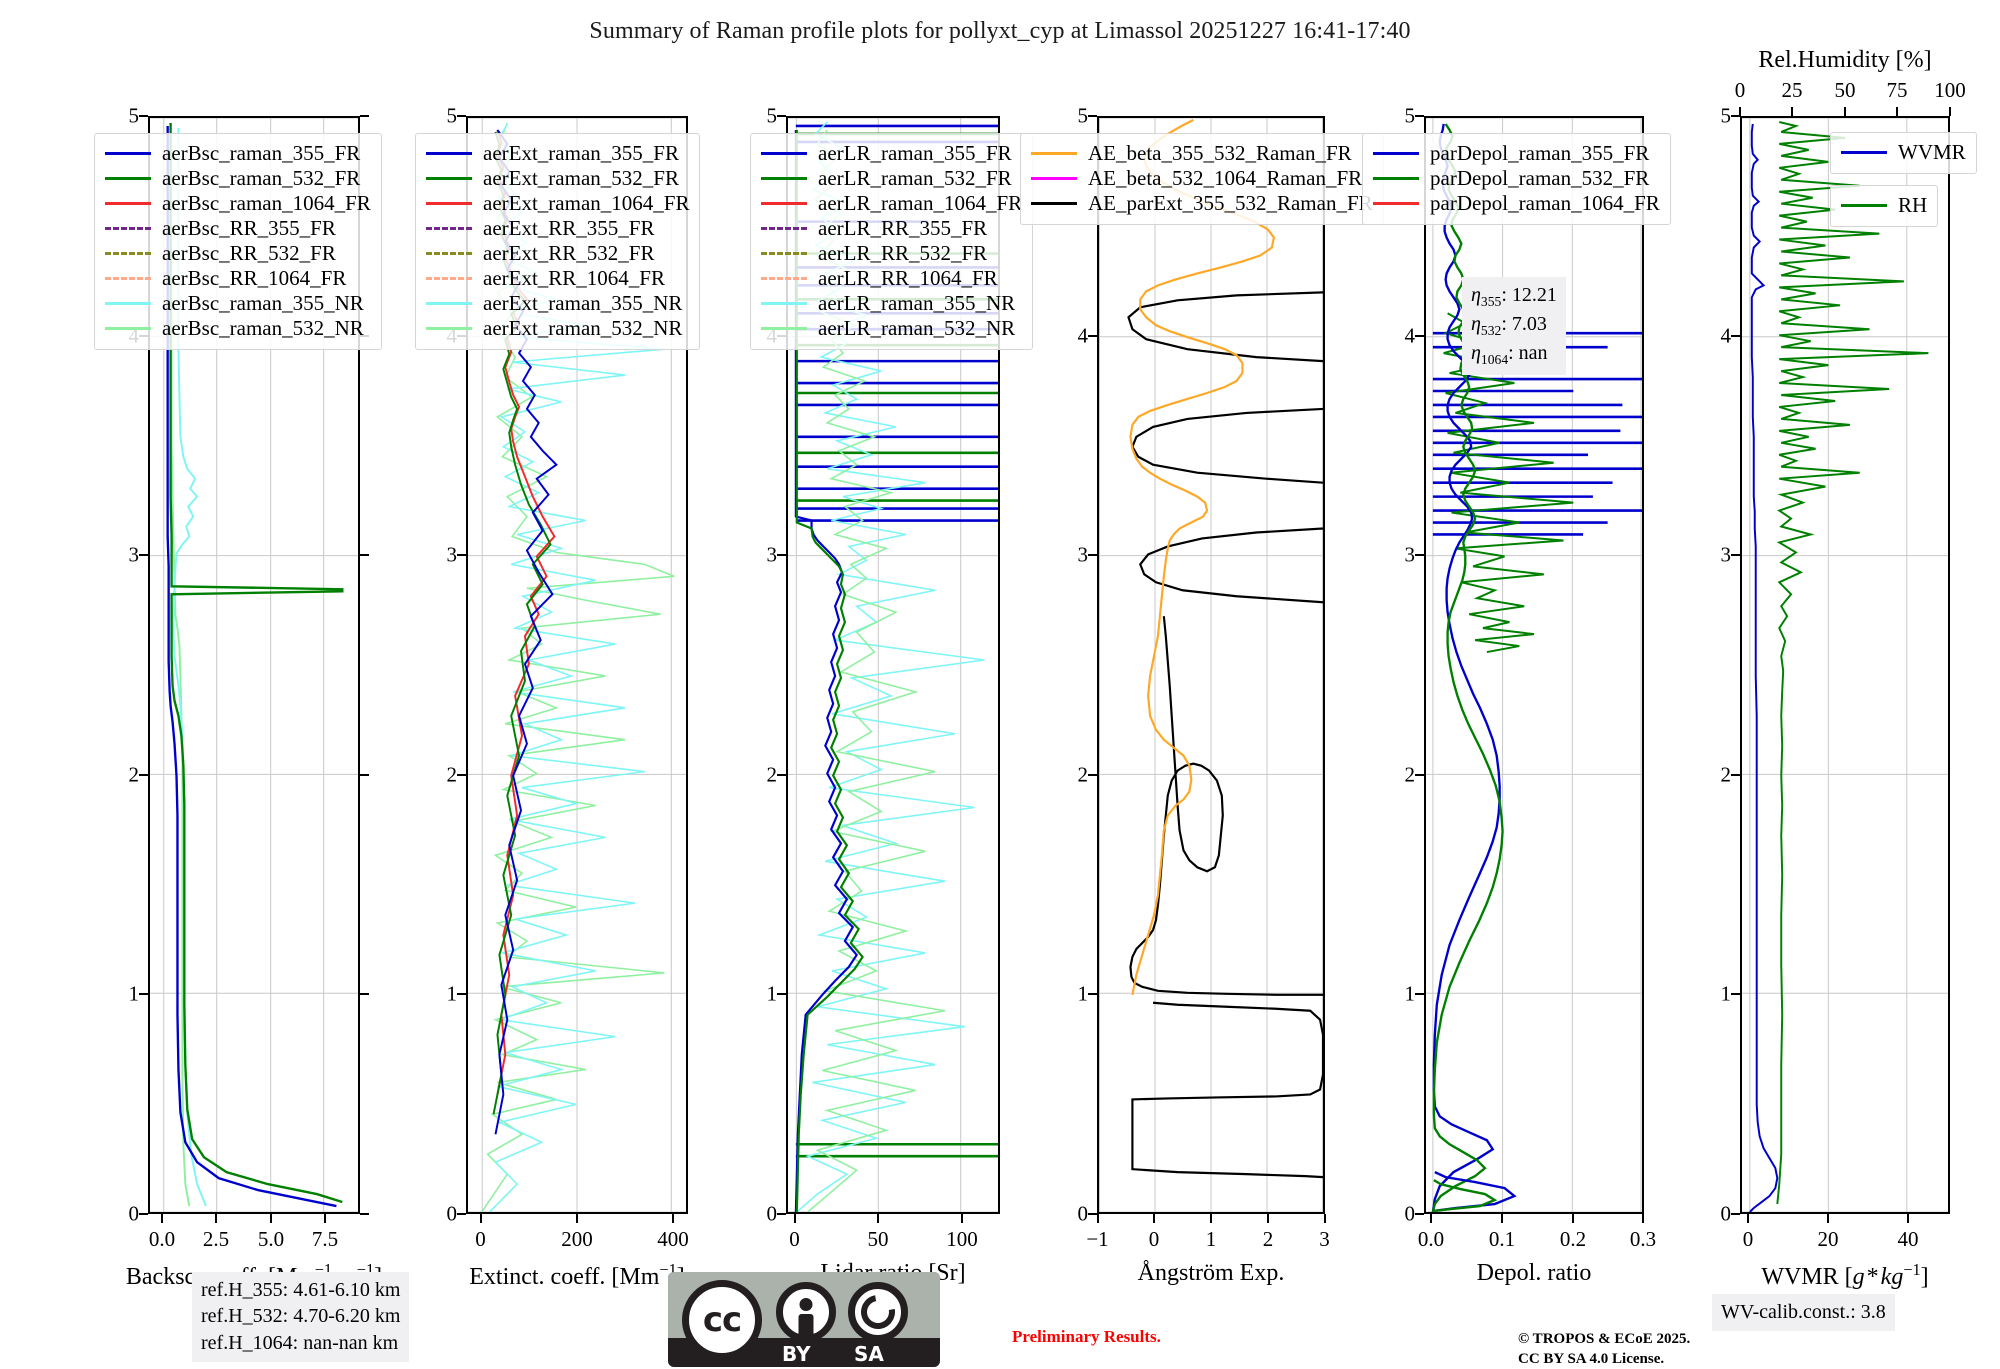  What do you see at coordinates (1211, 1273) in the screenshot?
I see `xaxis-label-angstrom: Ångström Exp.` at bounding box center [1211, 1273].